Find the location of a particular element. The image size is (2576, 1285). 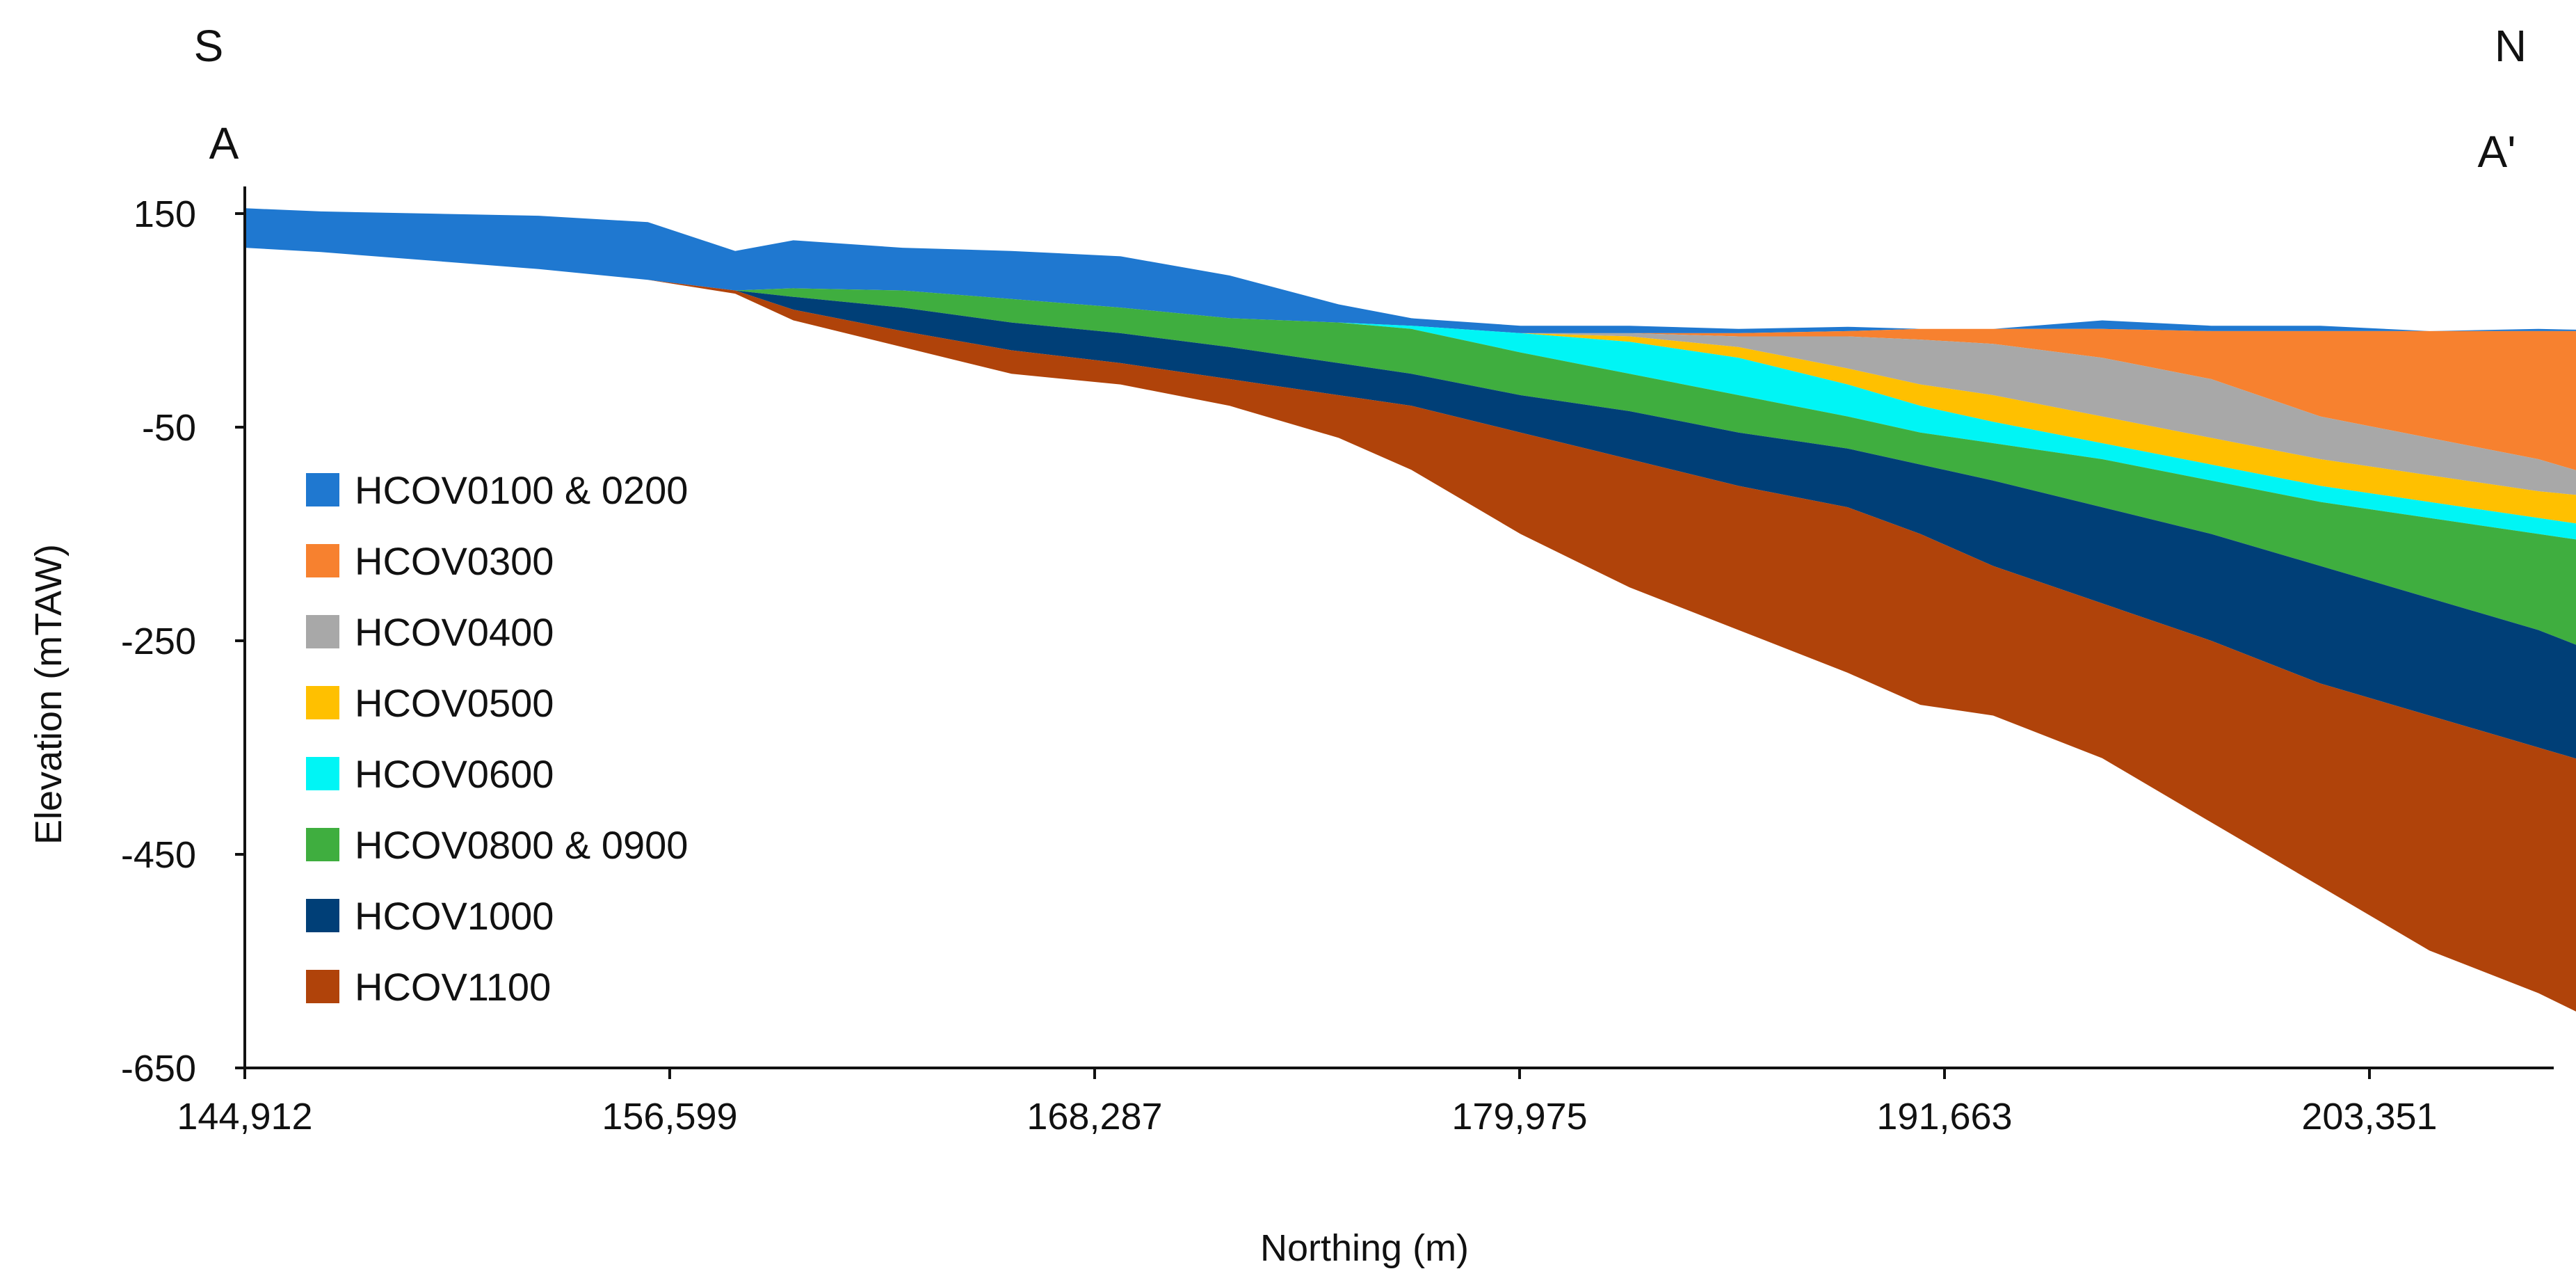

y-tick-label: -450 is located at coordinates (159, 855).